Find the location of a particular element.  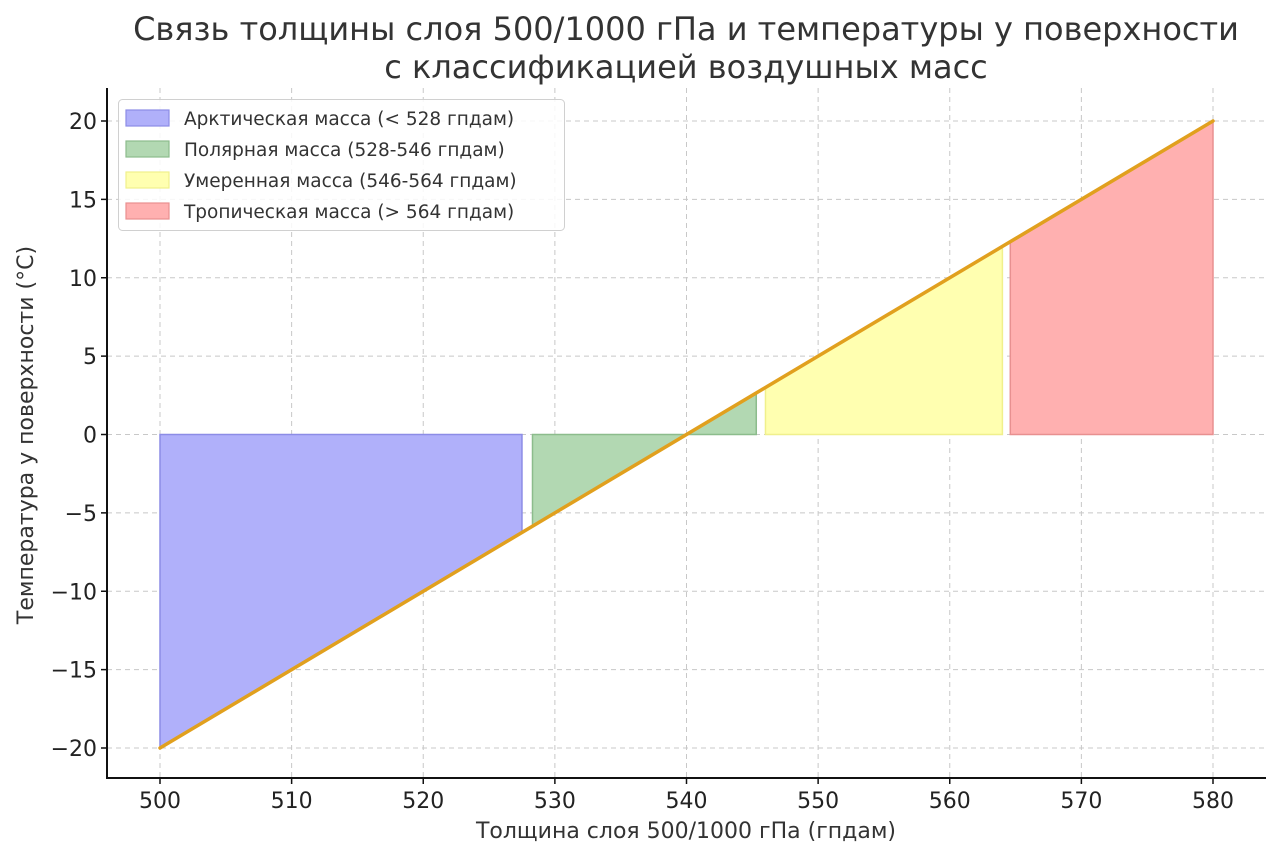

y-tick-label: 0 is located at coordinates (90, 436).